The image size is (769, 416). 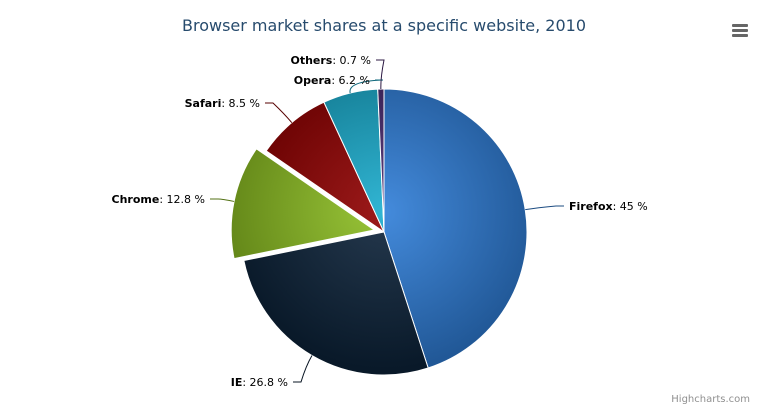 What do you see at coordinates (742, 31) in the screenshot?
I see `hamburger-menu-icon` at bounding box center [742, 31].